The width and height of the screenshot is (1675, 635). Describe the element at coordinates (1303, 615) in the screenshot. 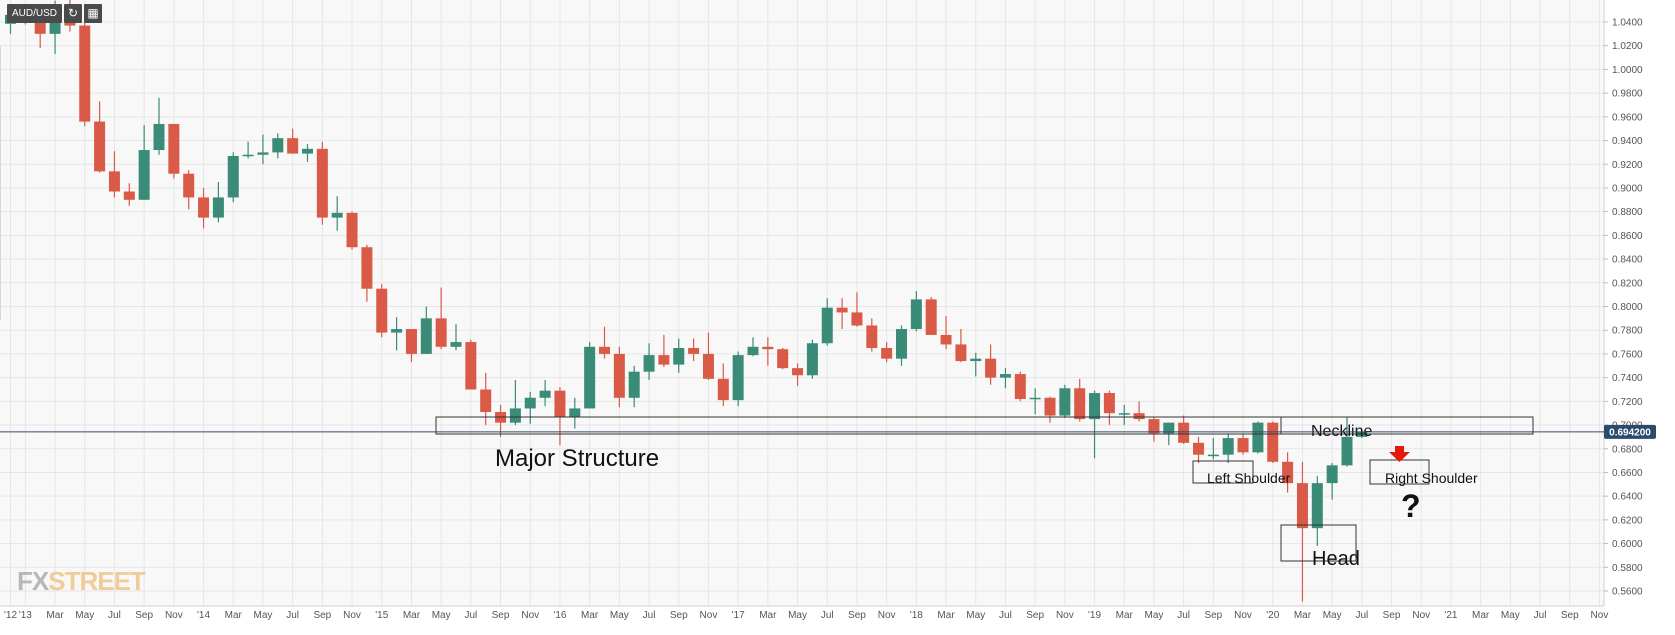

I see `x-tick-label: Mar` at that location.